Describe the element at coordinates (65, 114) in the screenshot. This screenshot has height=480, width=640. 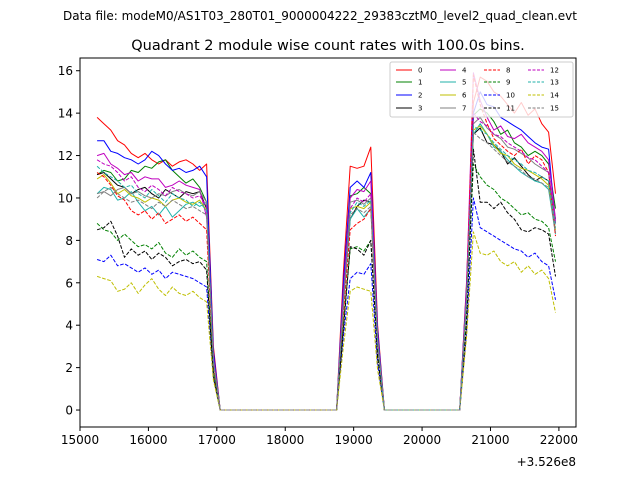
I see `y-tick-label: 14` at that location.